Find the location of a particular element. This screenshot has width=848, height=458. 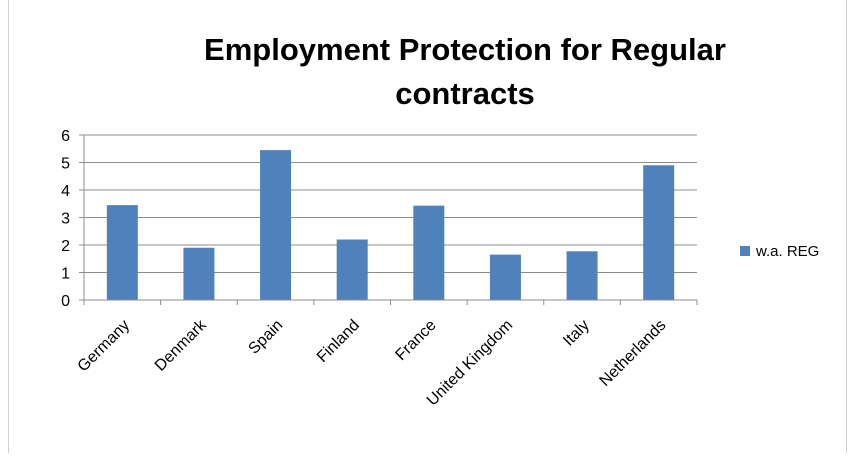

bar-united-kingdom is located at coordinates (505, 277).